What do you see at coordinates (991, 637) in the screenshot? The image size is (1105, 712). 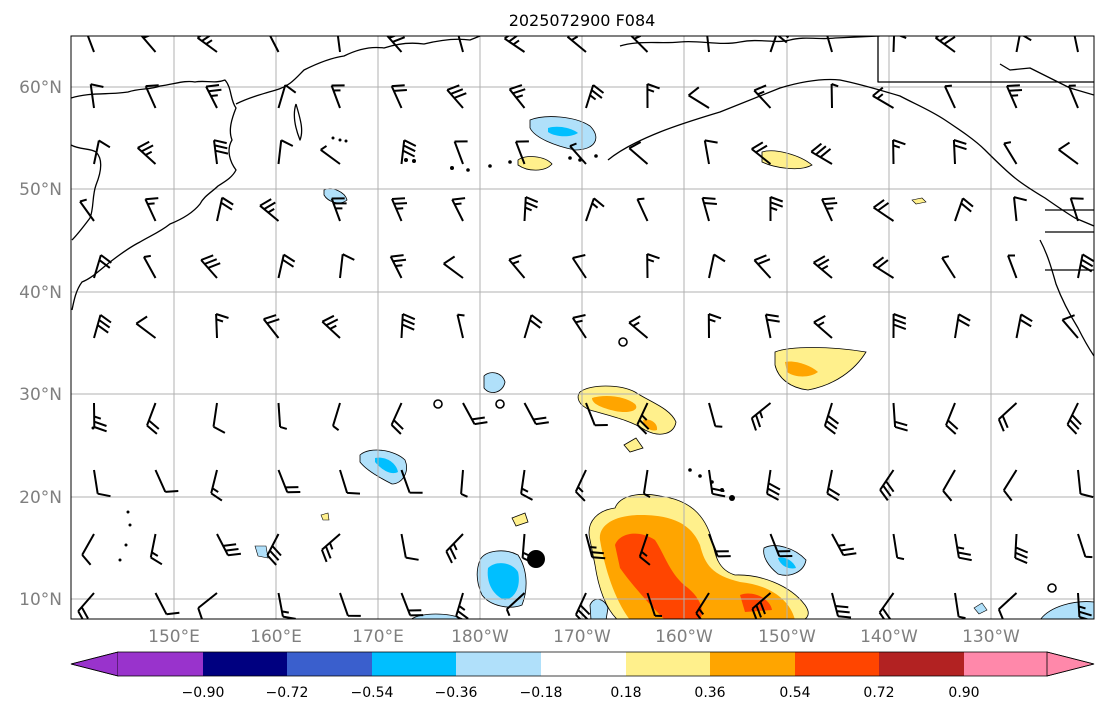 I see `lon-label-130w: 130°W` at bounding box center [991, 637].